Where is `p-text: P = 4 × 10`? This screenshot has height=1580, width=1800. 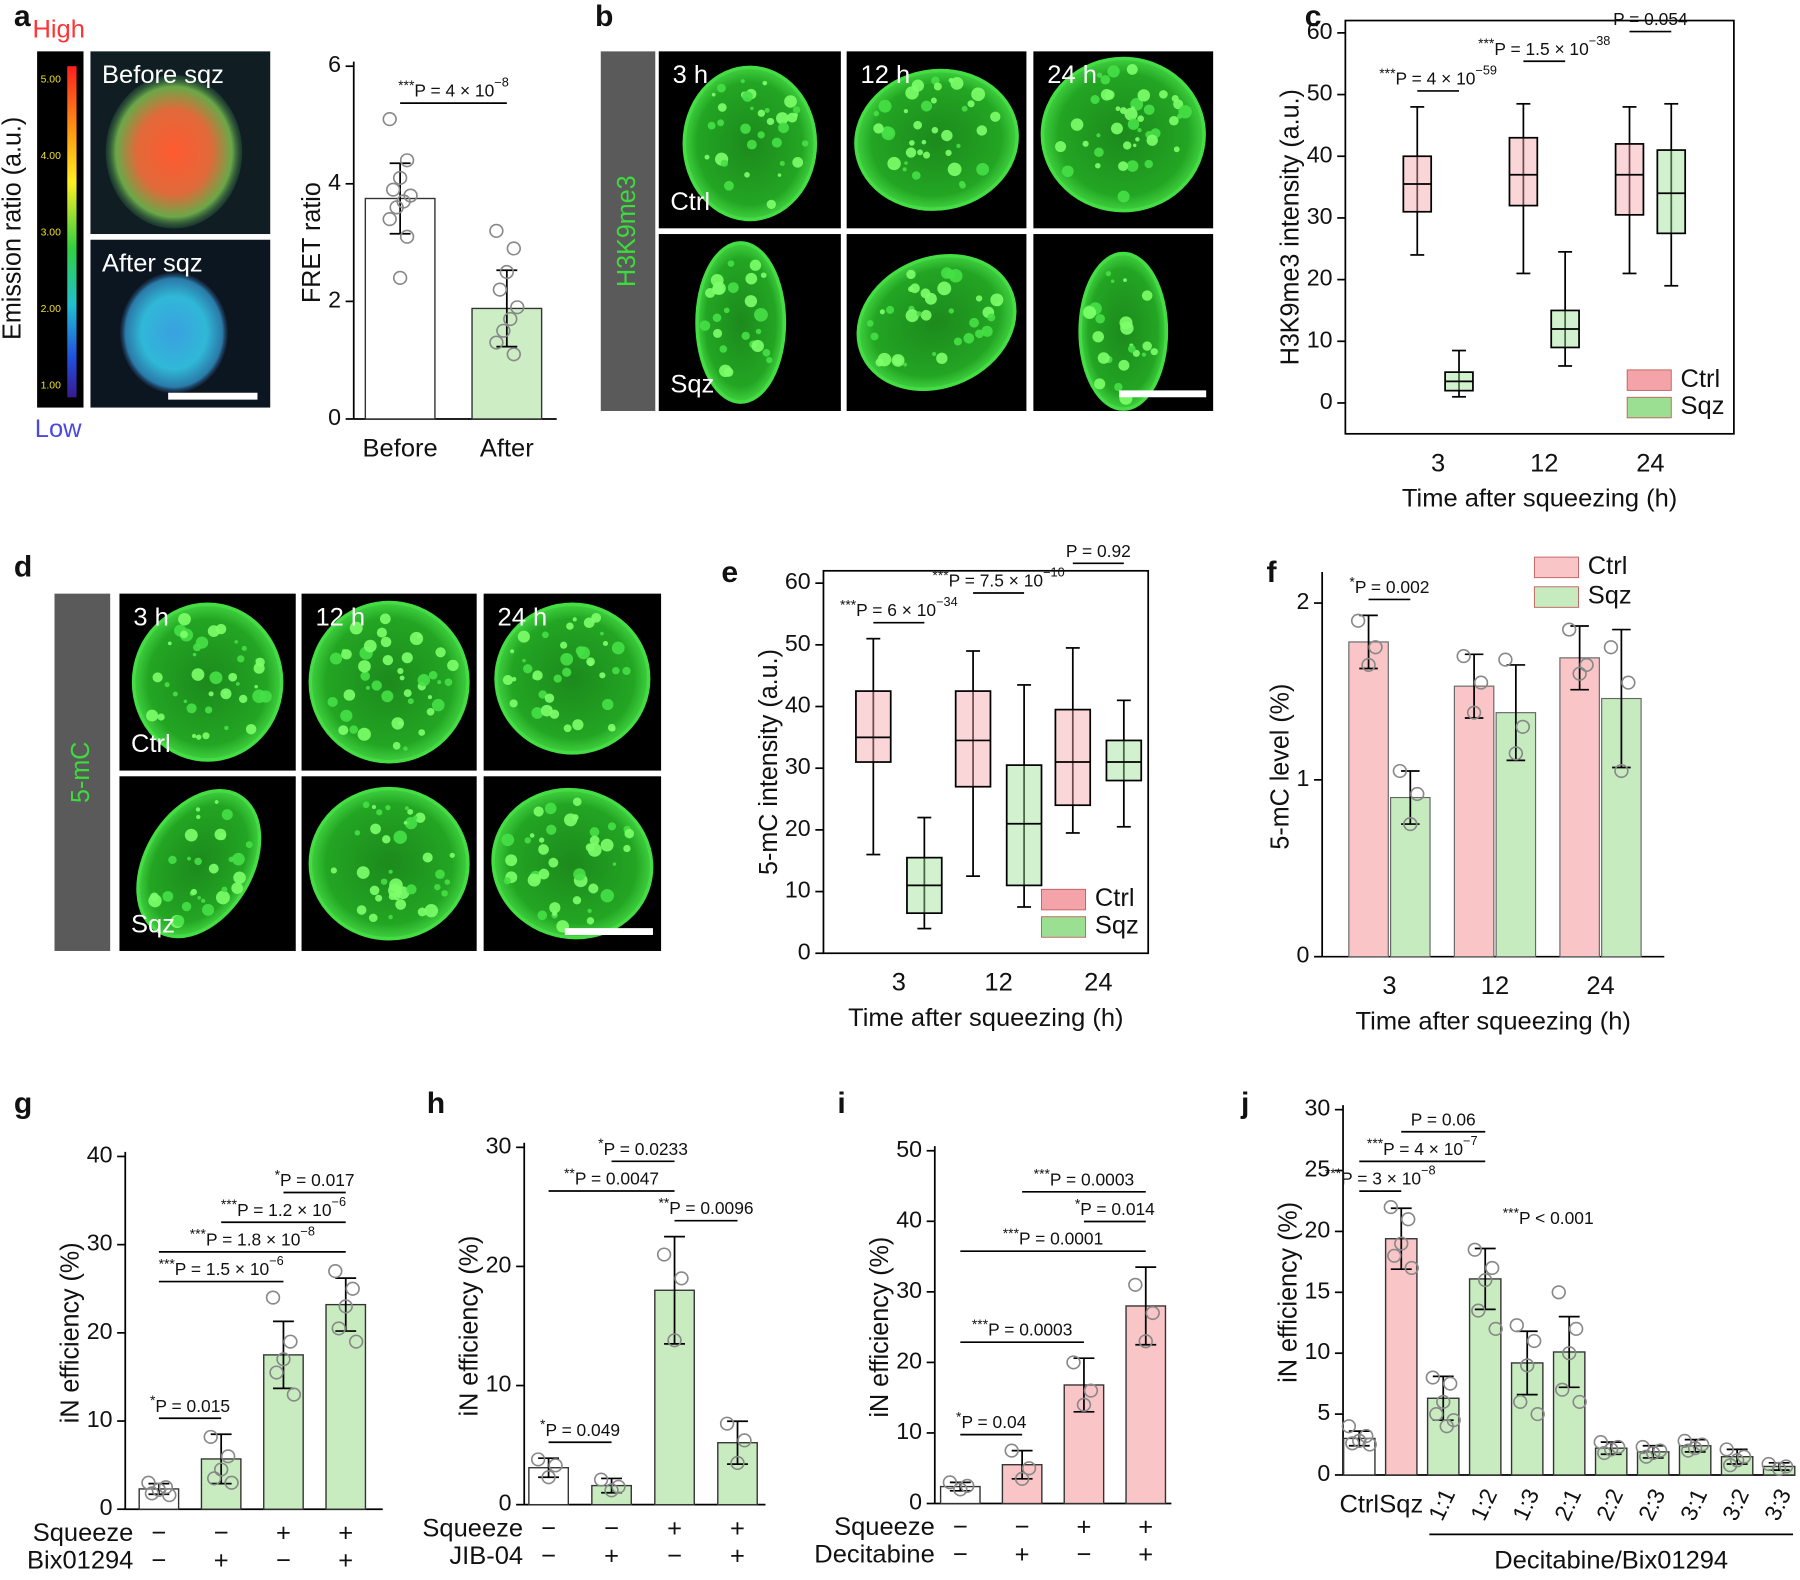
p-text: P = 4 × 10 is located at coordinates (1423, 1149).